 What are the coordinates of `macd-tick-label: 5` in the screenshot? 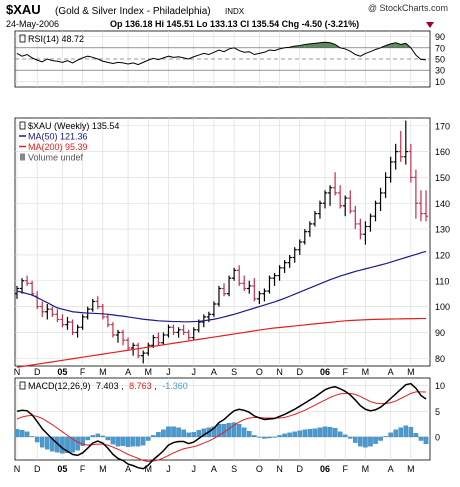 It's located at (437, 412).